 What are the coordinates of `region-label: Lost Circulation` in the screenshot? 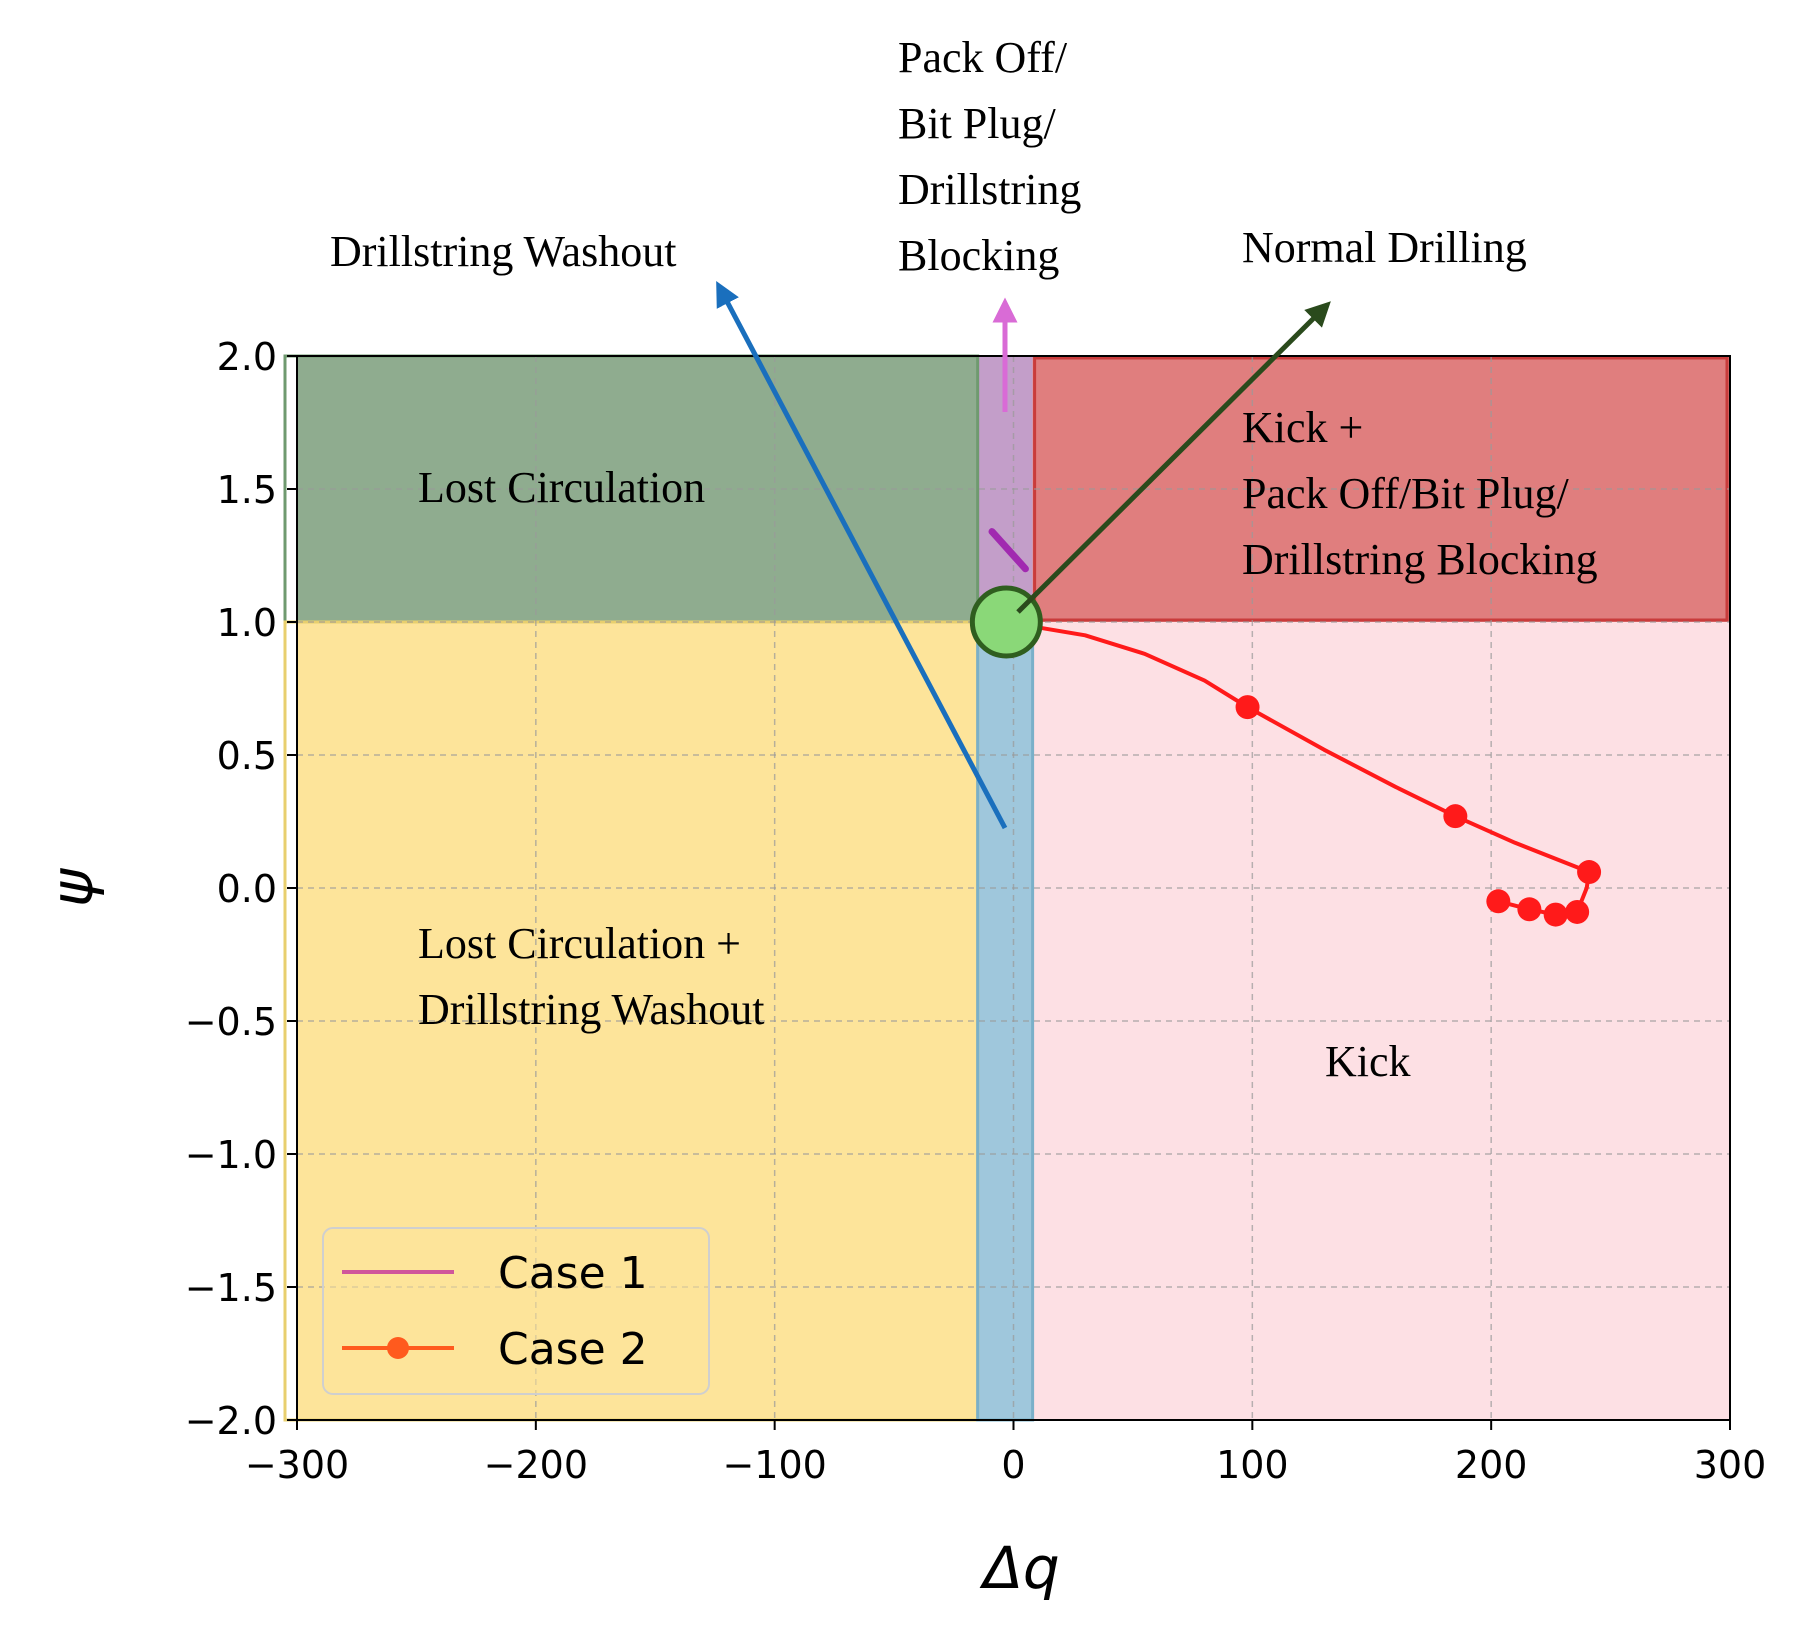 It's located at (561, 487).